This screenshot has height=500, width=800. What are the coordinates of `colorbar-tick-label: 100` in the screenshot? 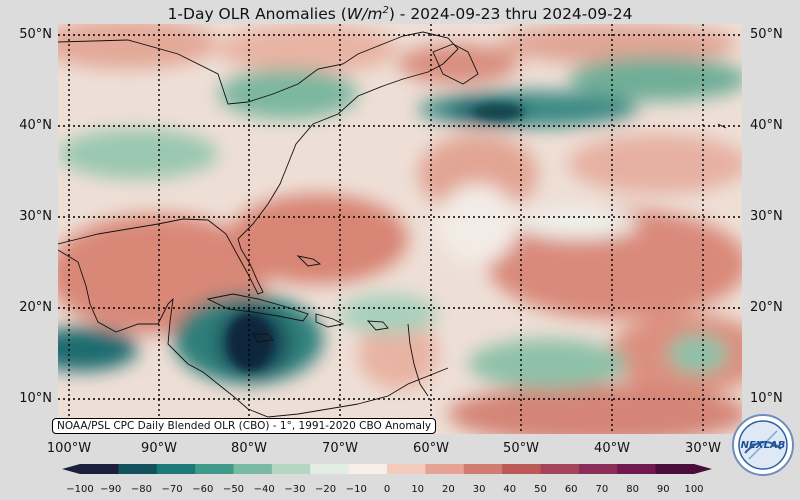 It's located at (694, 489).